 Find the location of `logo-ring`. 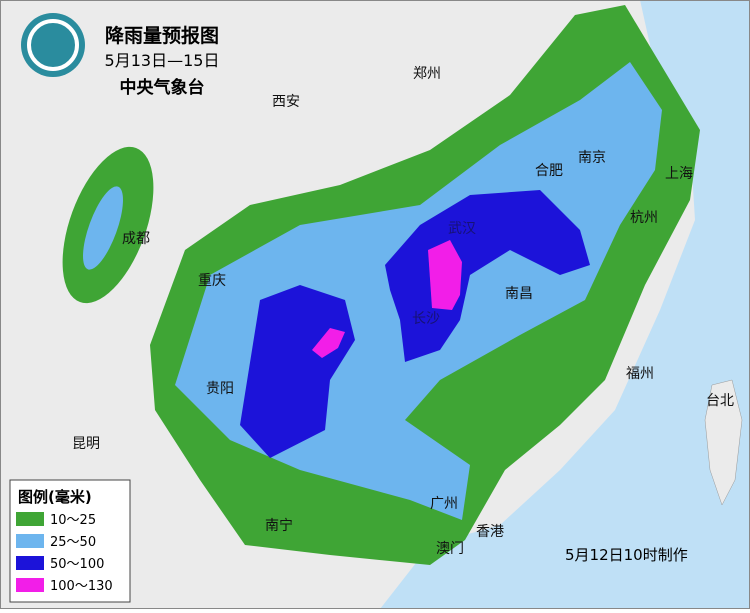

logo-ring is located at coordinates (53, 45).